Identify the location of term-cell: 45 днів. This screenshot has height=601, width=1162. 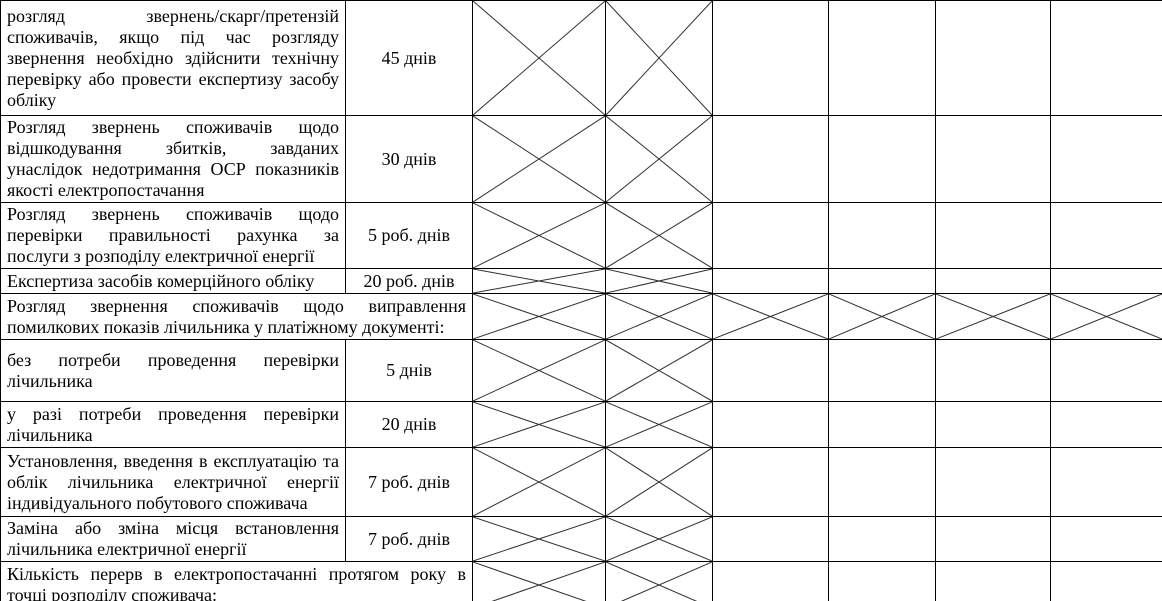
(409, 58).